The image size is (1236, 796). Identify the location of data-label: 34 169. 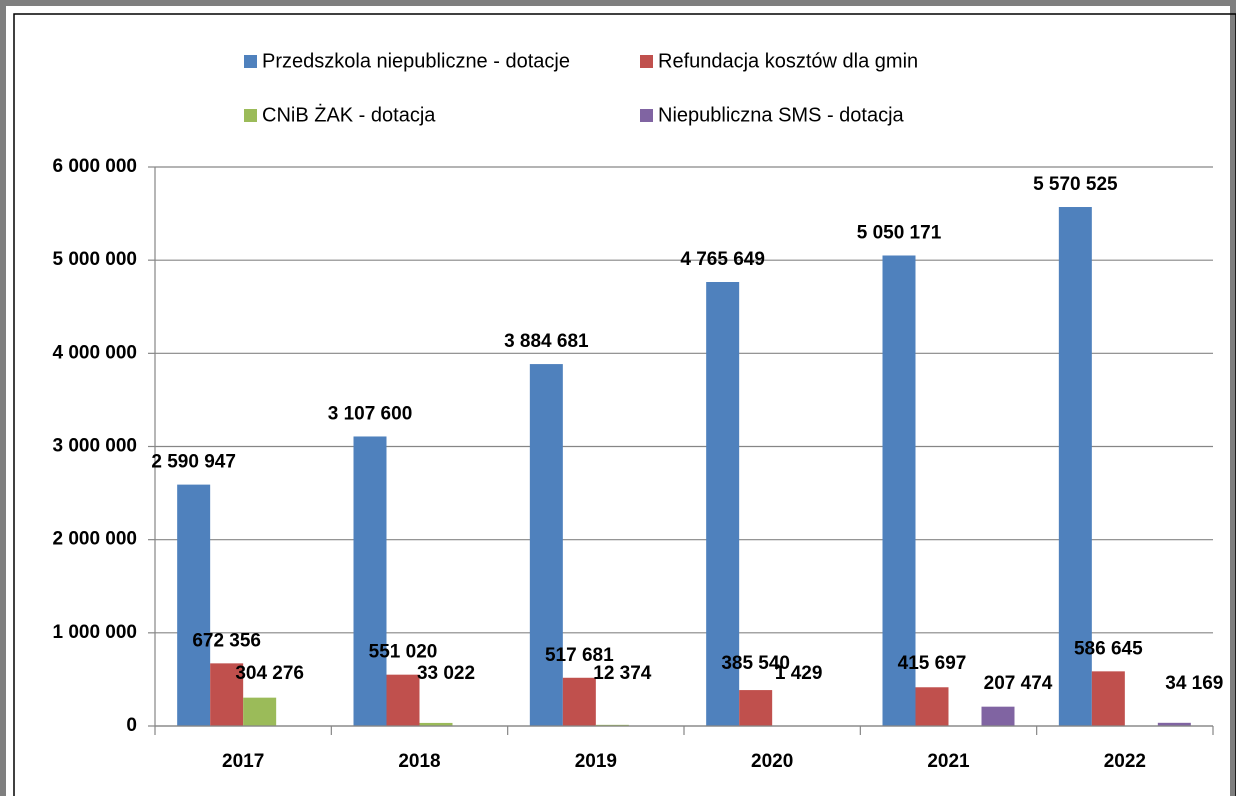
(1194, 683).